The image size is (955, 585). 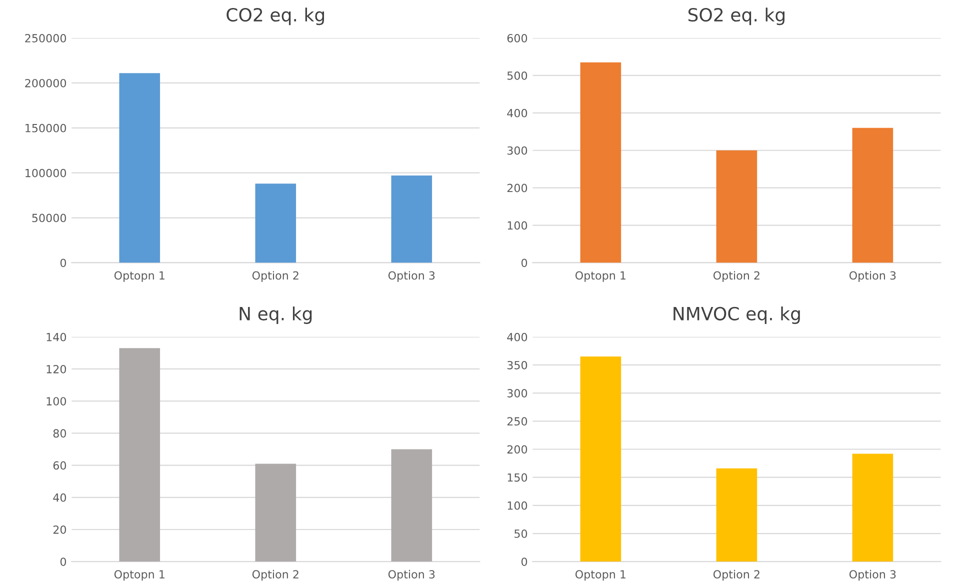 What do you see at coordinates (49, 218) in the screenshot?
I see `y-tick-label: 50000` at bounding box center [49, 218].